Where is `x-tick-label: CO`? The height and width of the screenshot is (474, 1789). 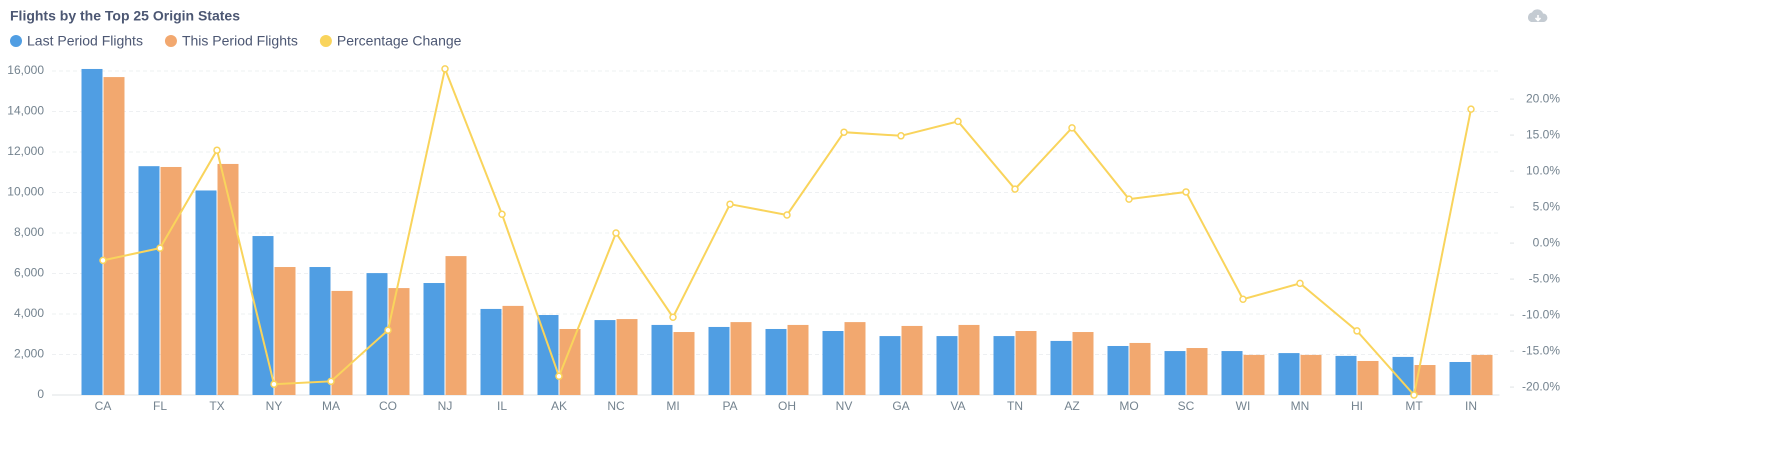 x-tick-label: CO is located at coordinates (388, 406).